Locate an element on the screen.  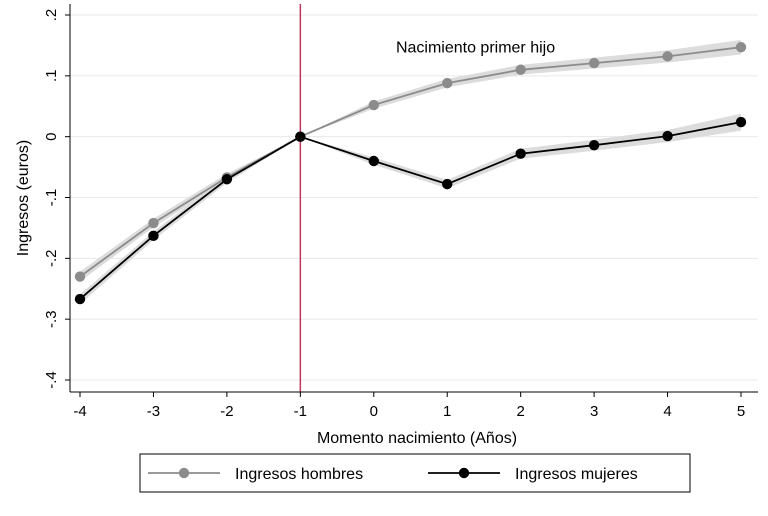
x-tick-label: 5 is located at coordinates (741, 411).